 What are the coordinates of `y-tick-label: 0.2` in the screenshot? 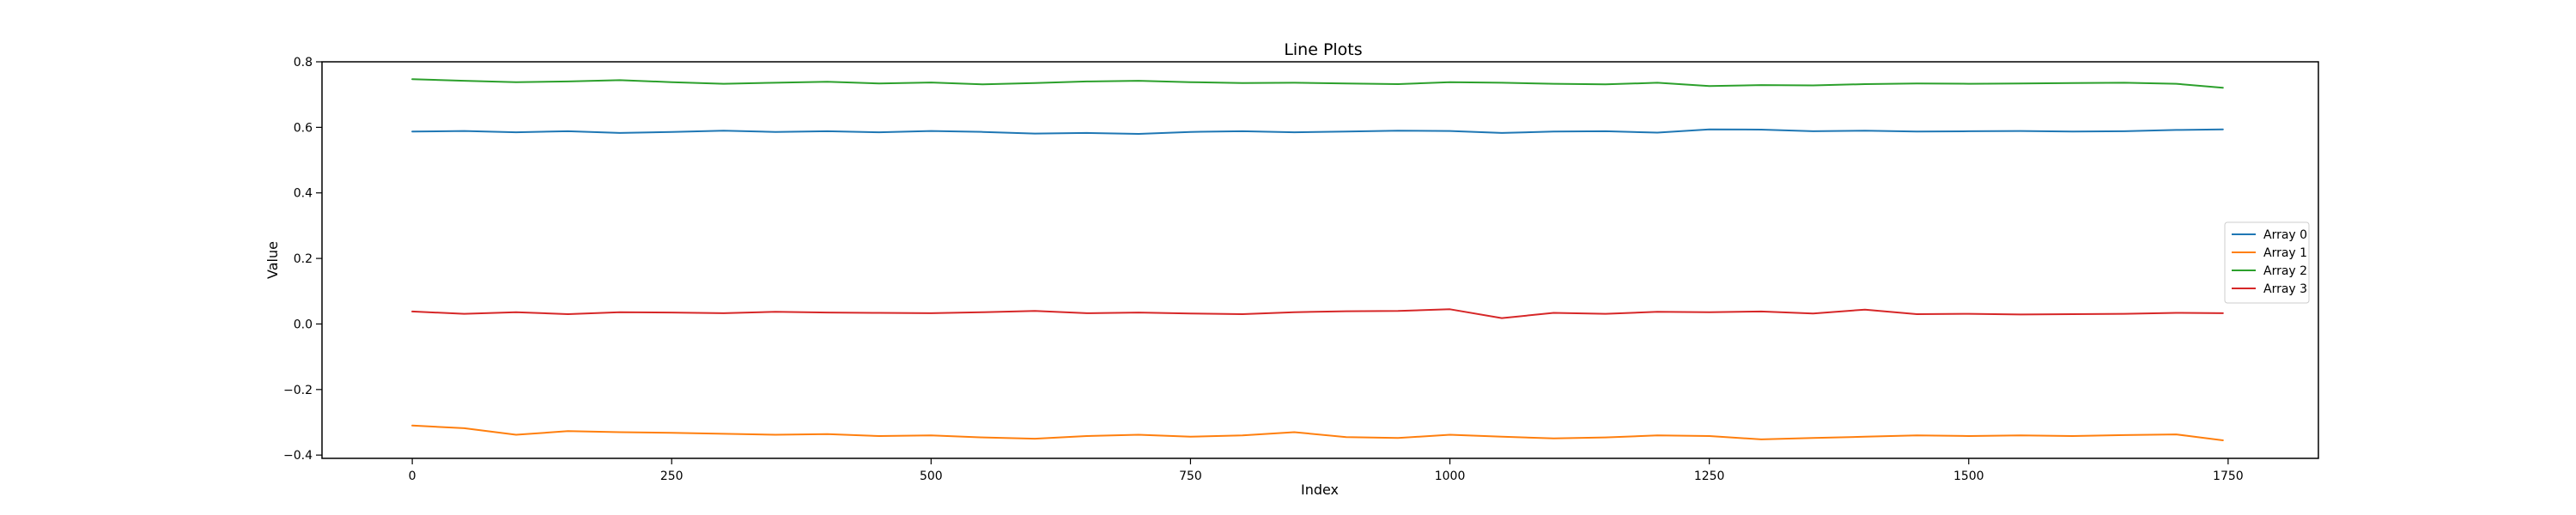 It's located at (303, 259).